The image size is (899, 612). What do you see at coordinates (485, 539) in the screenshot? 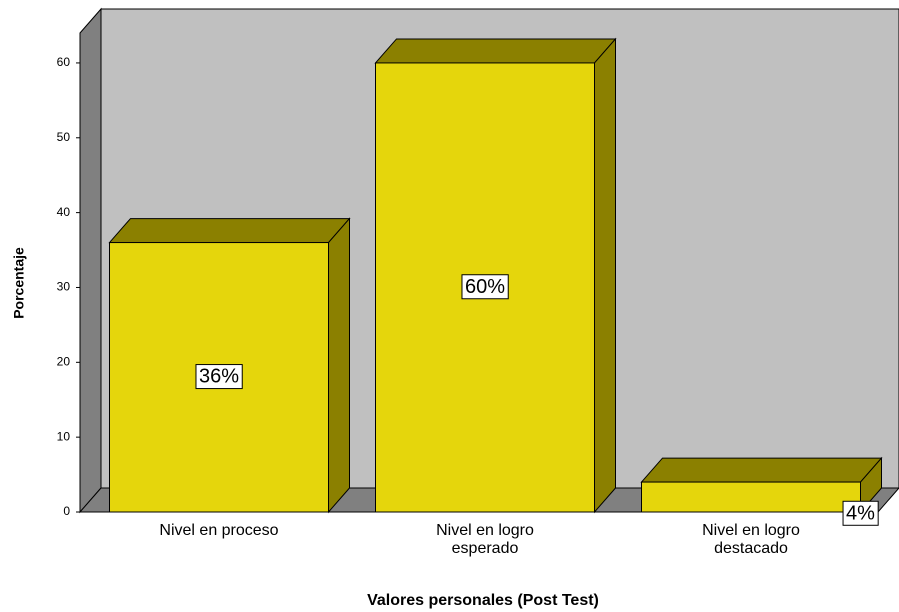
I see `x-tick-label: Nivel en logro esperado` at bounding box center [485, 539].